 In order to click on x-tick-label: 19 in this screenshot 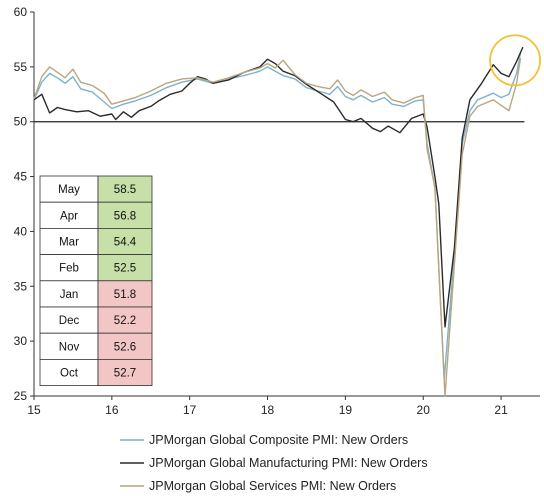, I will do `click(346, 410)`.